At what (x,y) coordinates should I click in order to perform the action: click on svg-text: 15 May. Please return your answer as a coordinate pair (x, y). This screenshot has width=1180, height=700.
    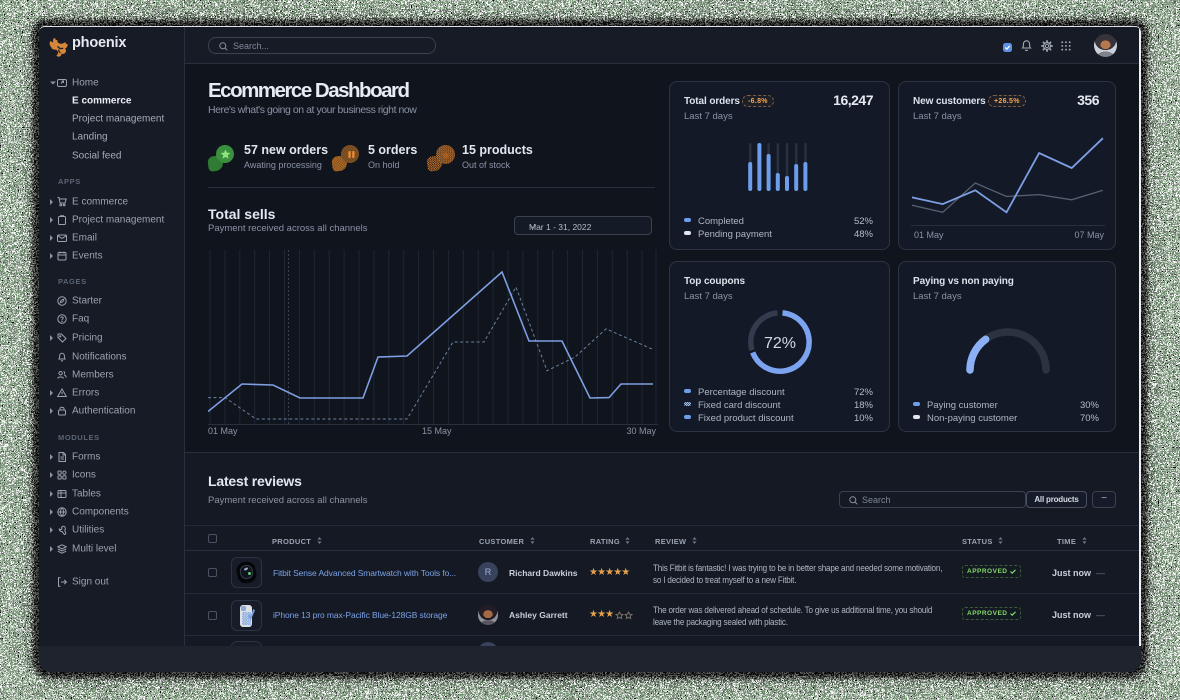
    Looking at the image, I should click on (437, 431).